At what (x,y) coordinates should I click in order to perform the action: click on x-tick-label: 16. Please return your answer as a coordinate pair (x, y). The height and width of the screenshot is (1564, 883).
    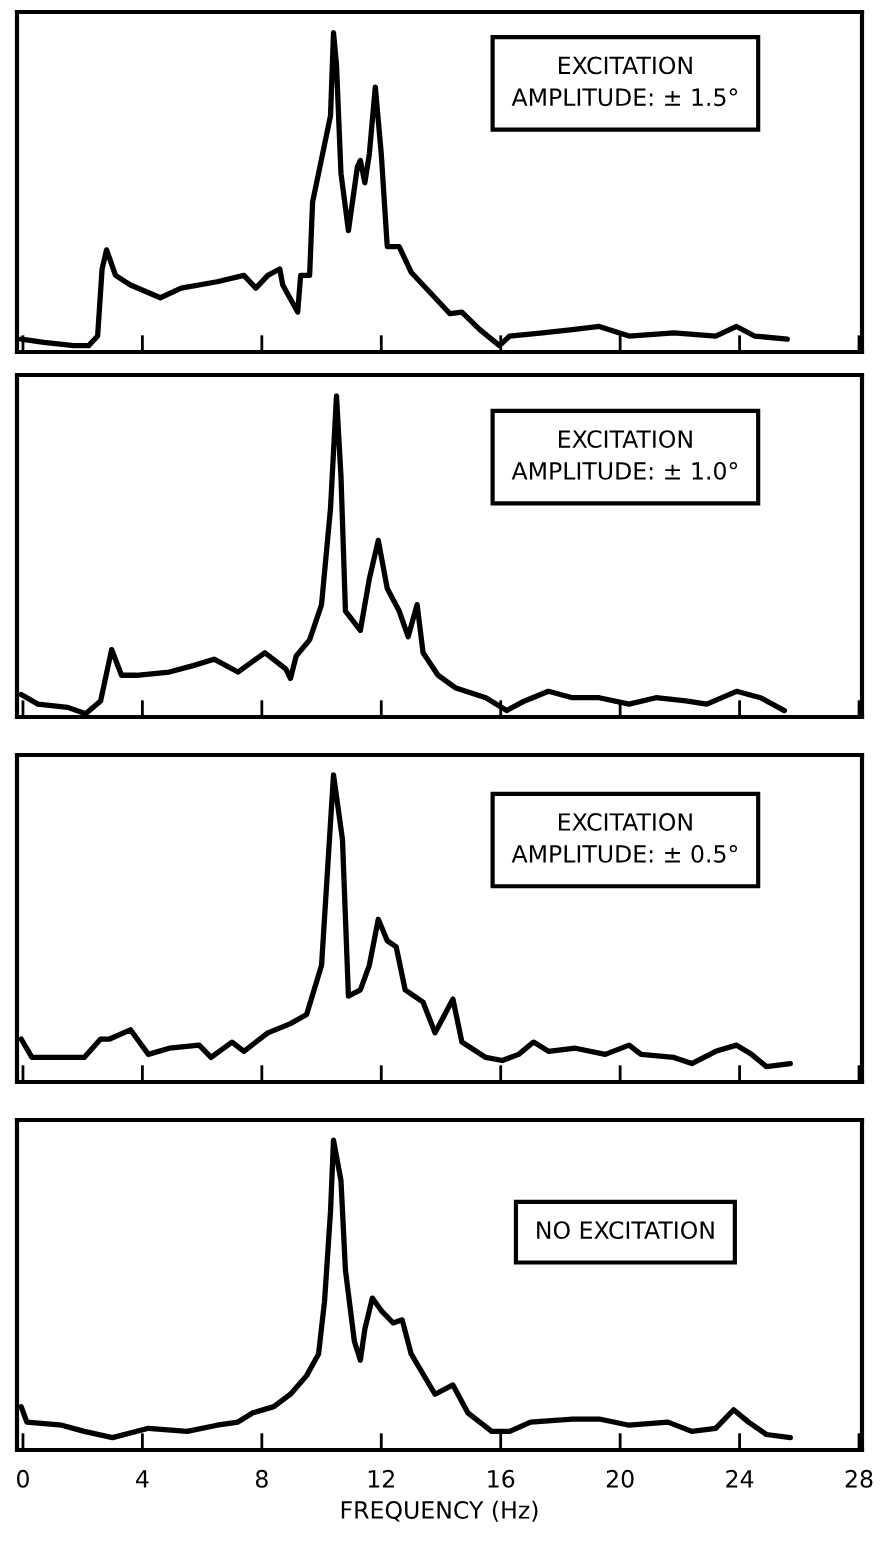
    Looking at the image, I should click on (501, 1478).